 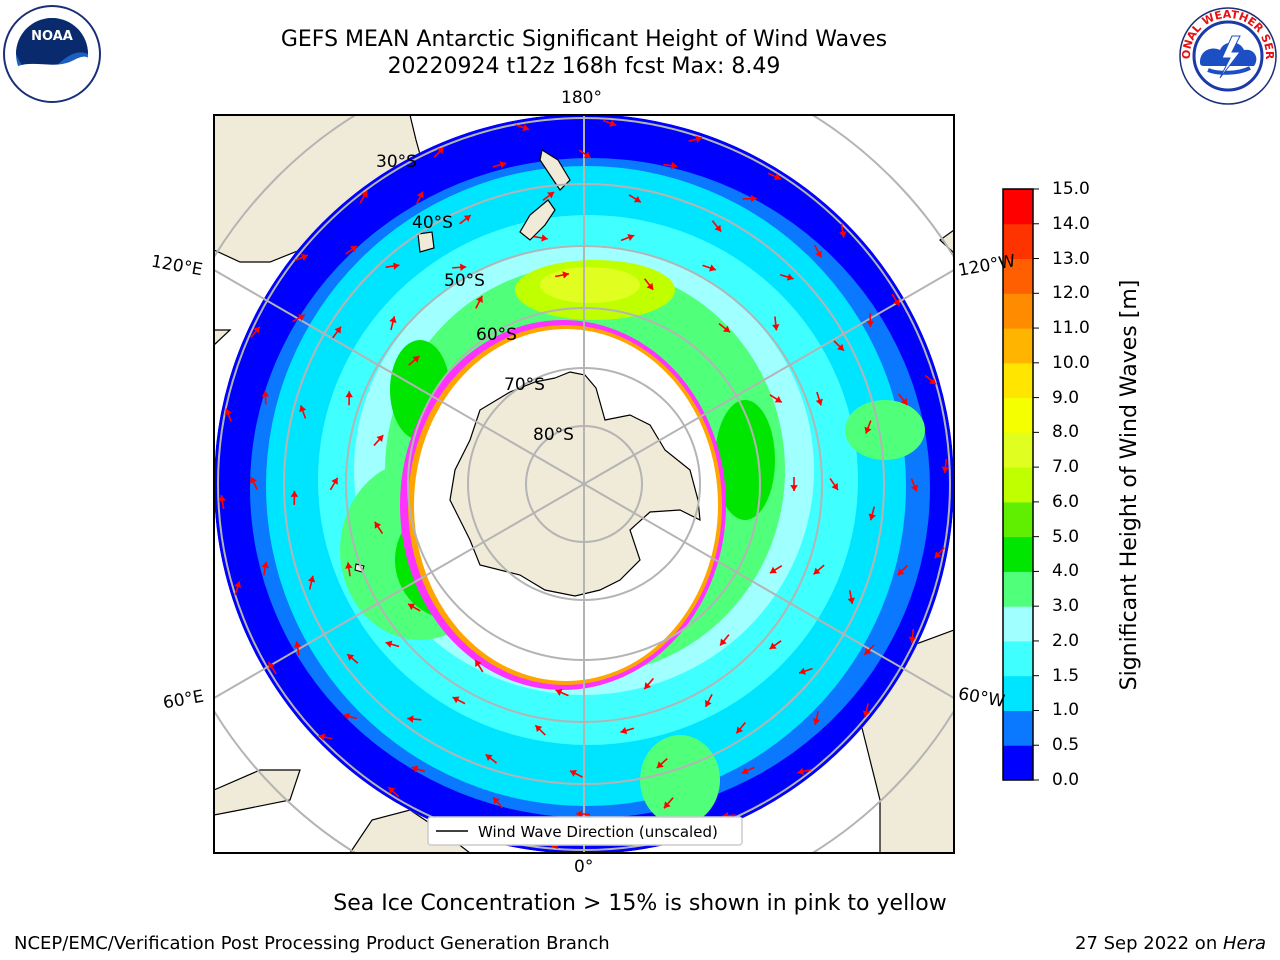 I want to click on lat-label-30s: 30°S, so click(x=396, y=162).